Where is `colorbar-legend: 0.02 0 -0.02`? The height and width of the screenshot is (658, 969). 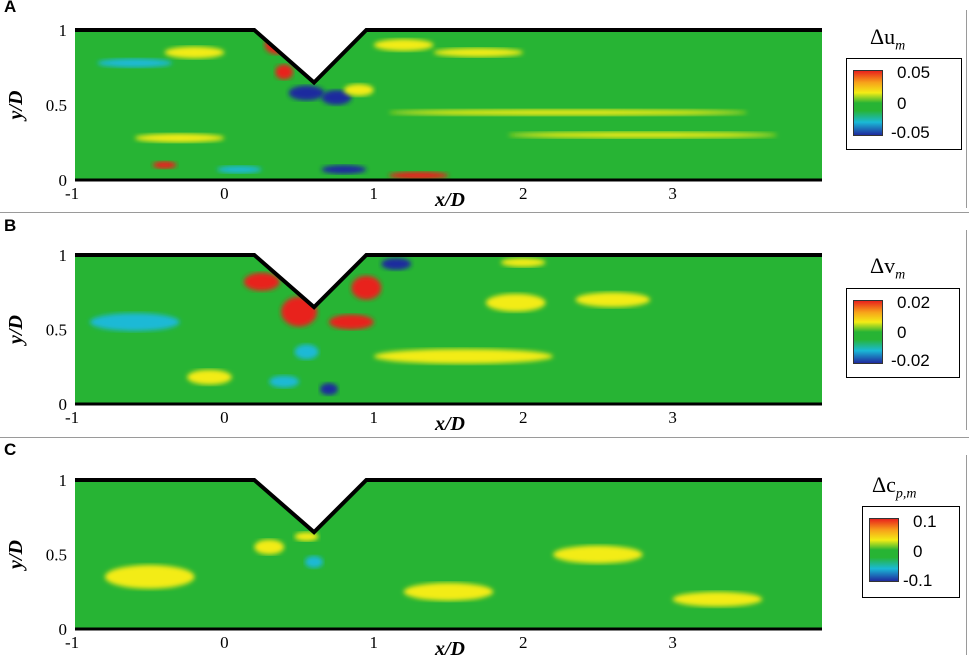
colorbar-legend: 0.02 0 -0.02 is located at coordinates (903, 333).